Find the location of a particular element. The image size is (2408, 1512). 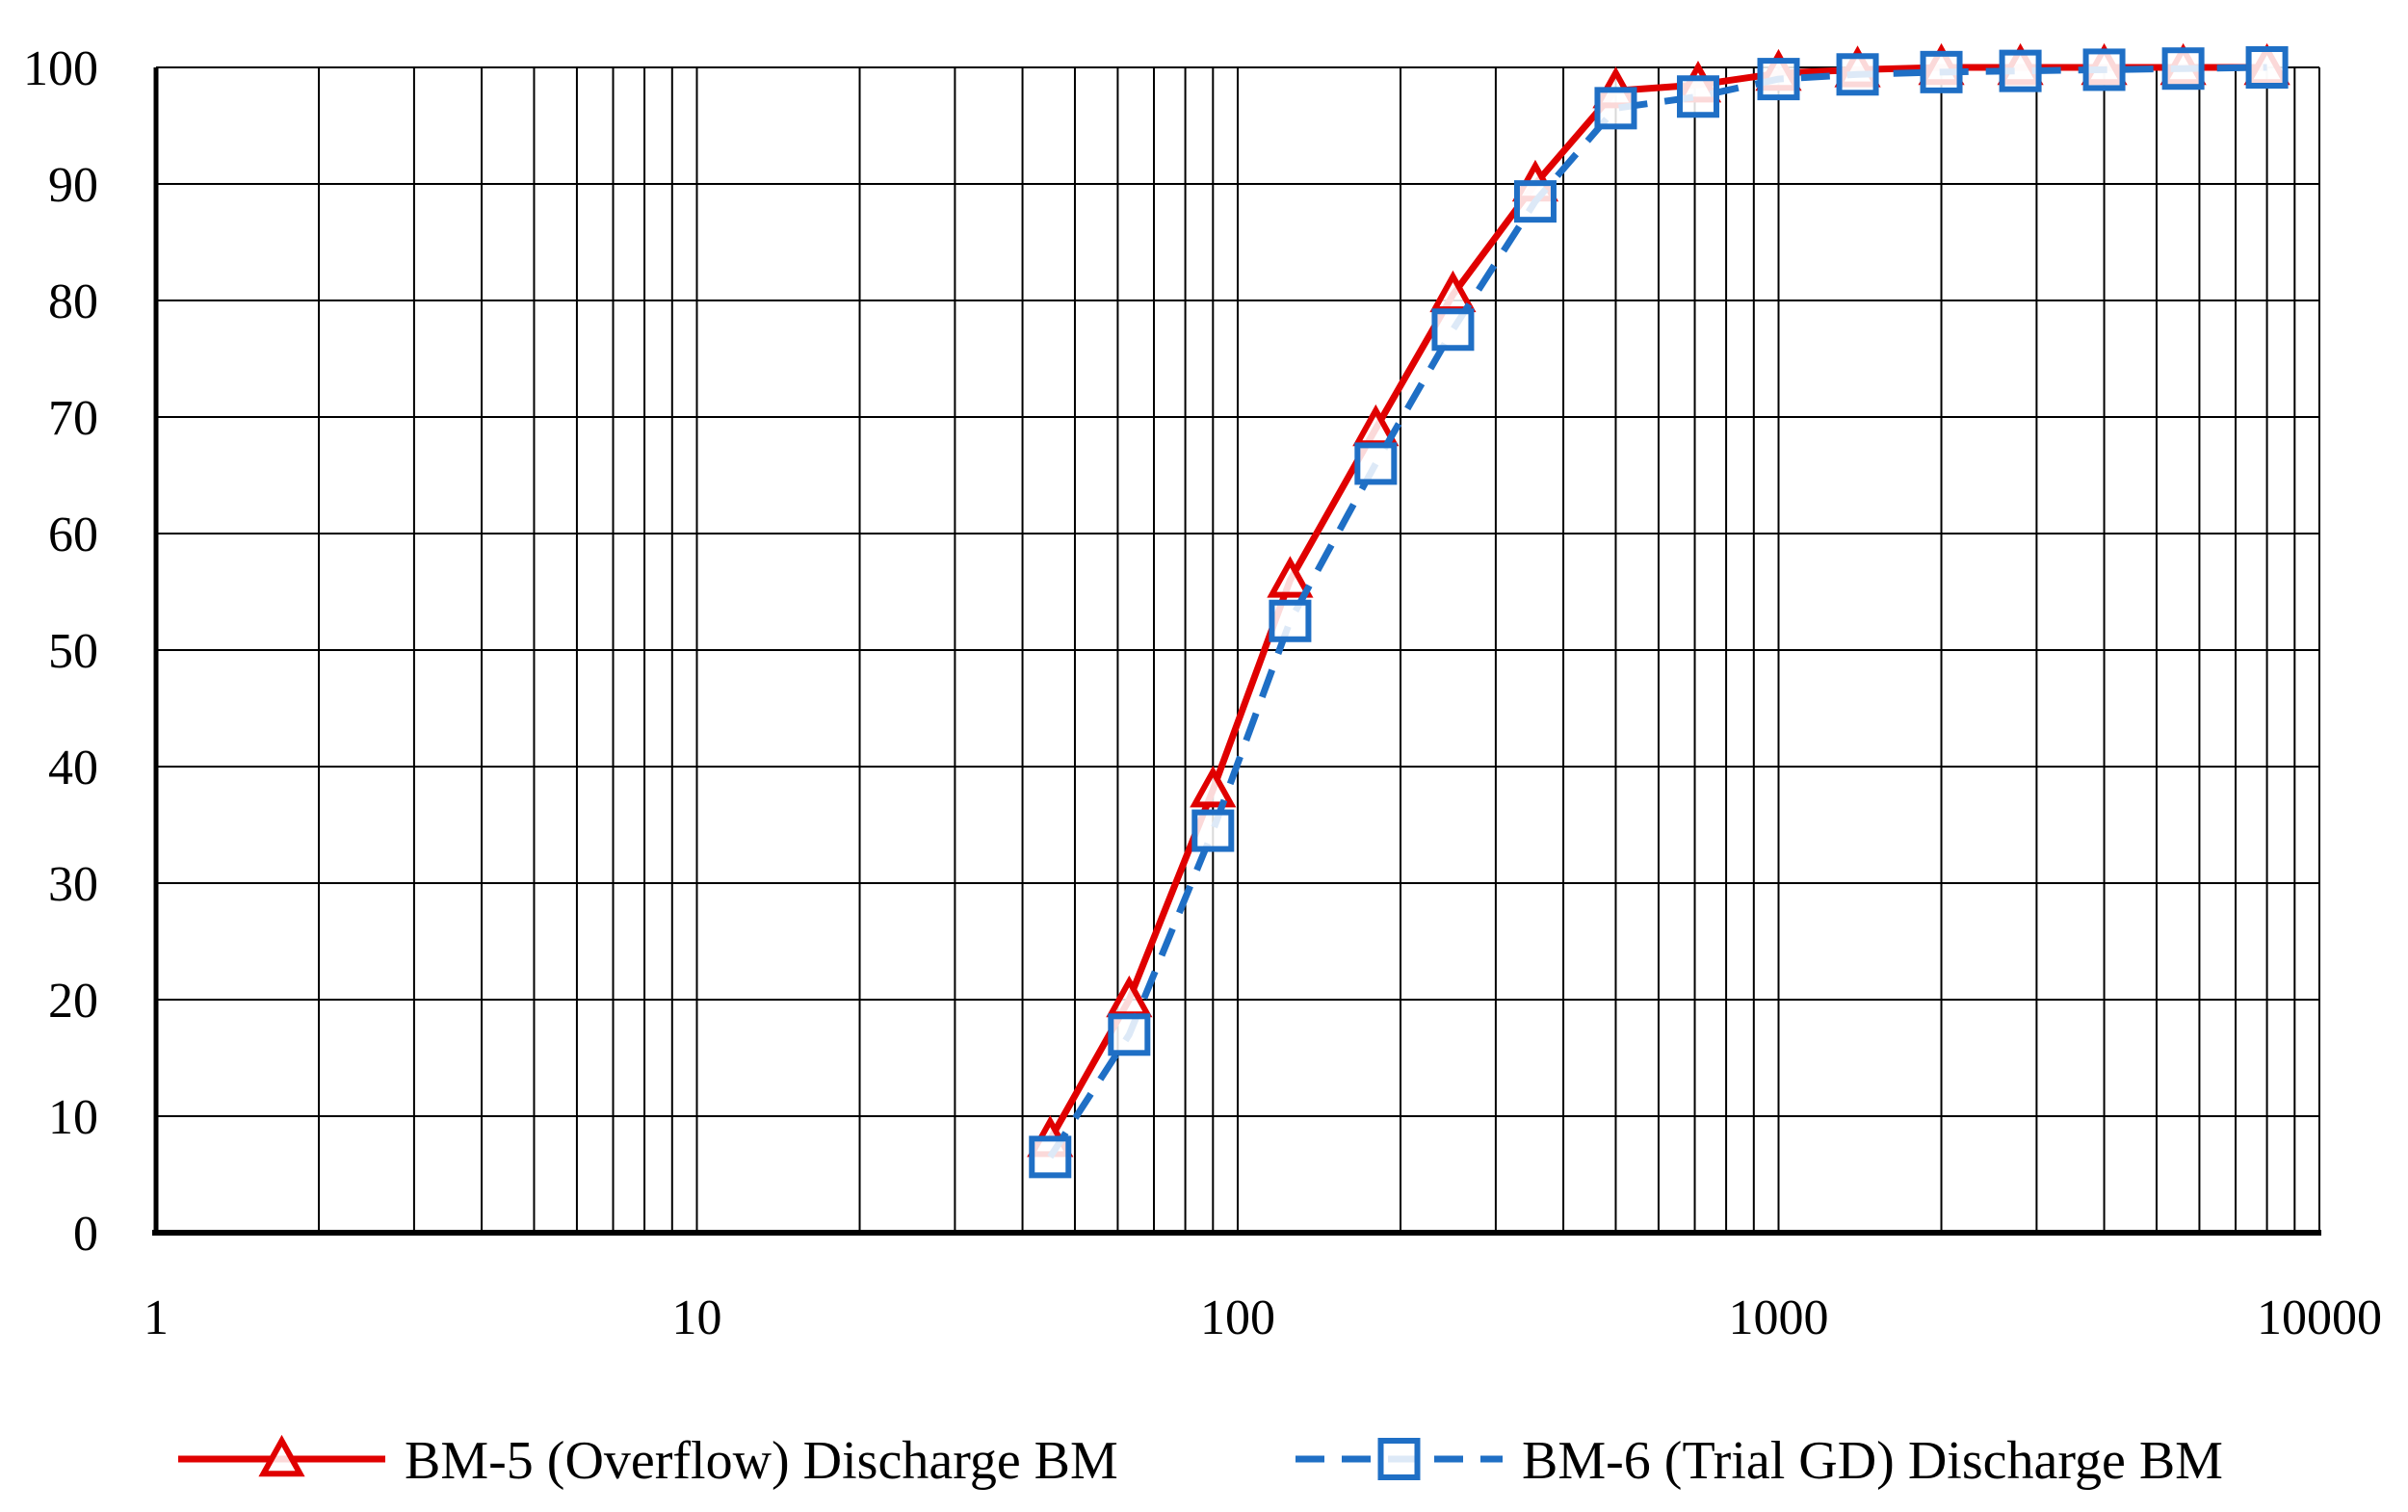

y-tick-label: 80 is located at coordinates (73, 301).